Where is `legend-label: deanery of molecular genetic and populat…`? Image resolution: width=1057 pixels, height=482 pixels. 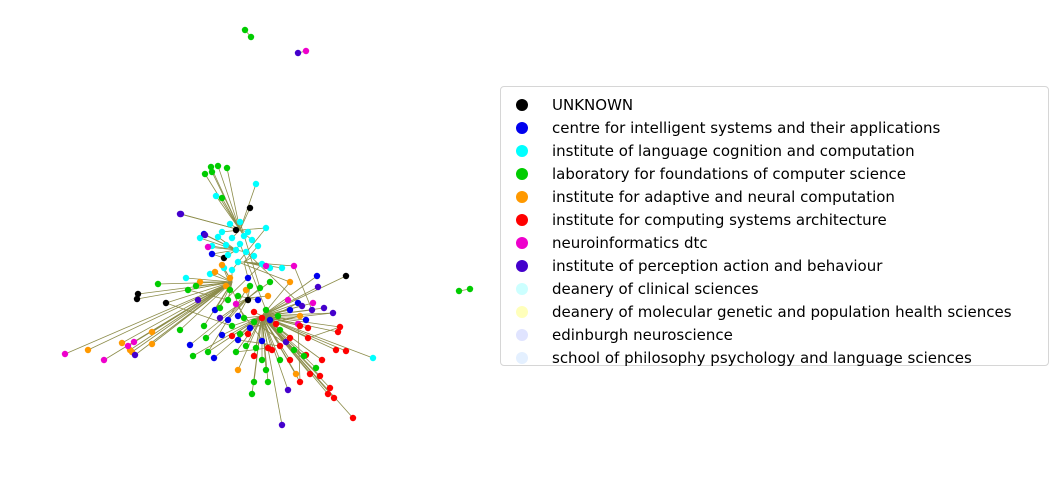
legend-label: deanery of molecular genetic and populat… is located at coordinates (782, 311).